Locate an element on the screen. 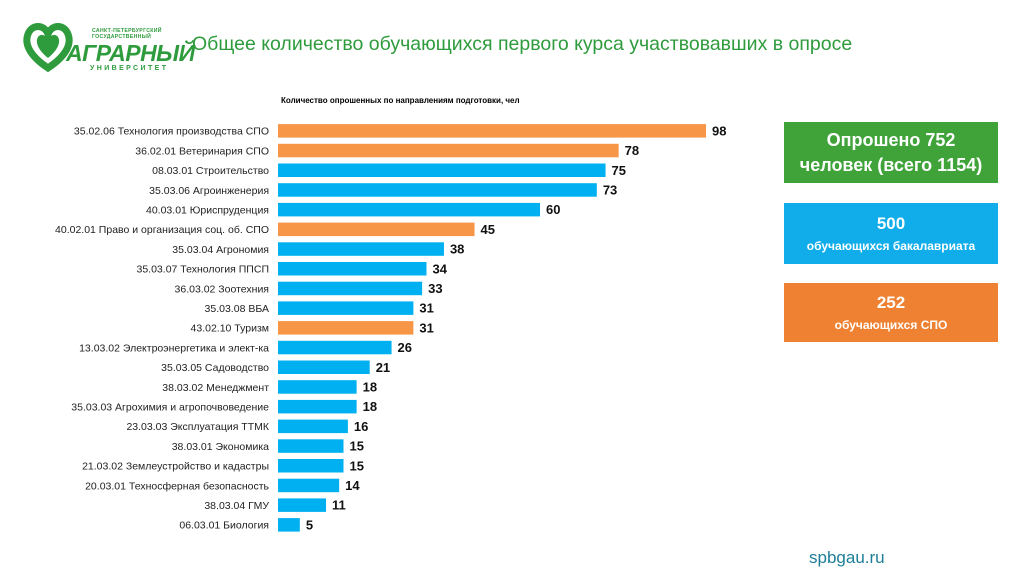 The height and width of the screenshot is (576, 1024). category-label: 36.03.02 Зоотехния is located at coordinates (222, 289).